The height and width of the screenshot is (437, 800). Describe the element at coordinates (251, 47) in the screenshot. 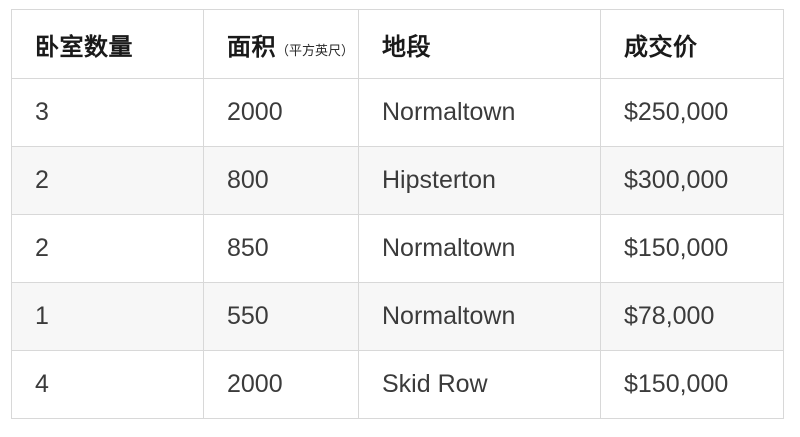

I see `column-header-area-label: 面积` at that location.